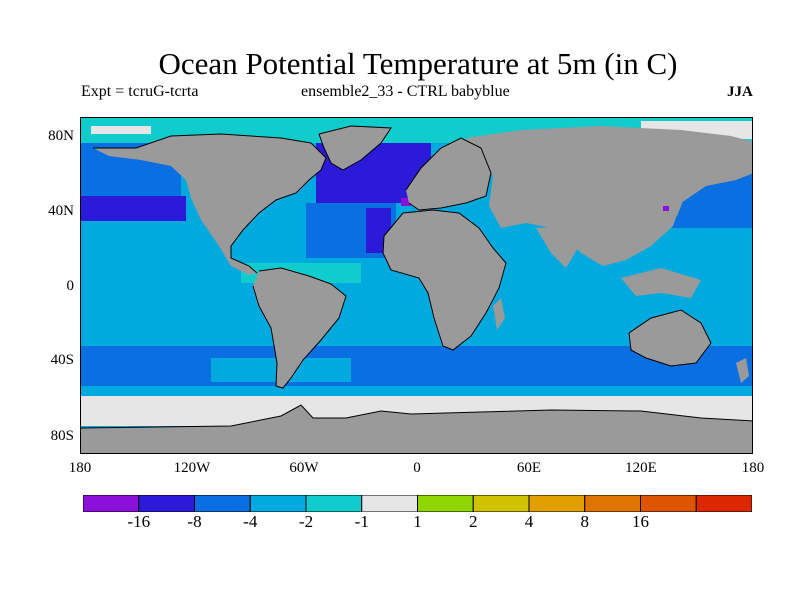 This screenshot has width=800, height=600. Describe the element at coordinates (558, 247) in the screenshot. I see `india` at that location.